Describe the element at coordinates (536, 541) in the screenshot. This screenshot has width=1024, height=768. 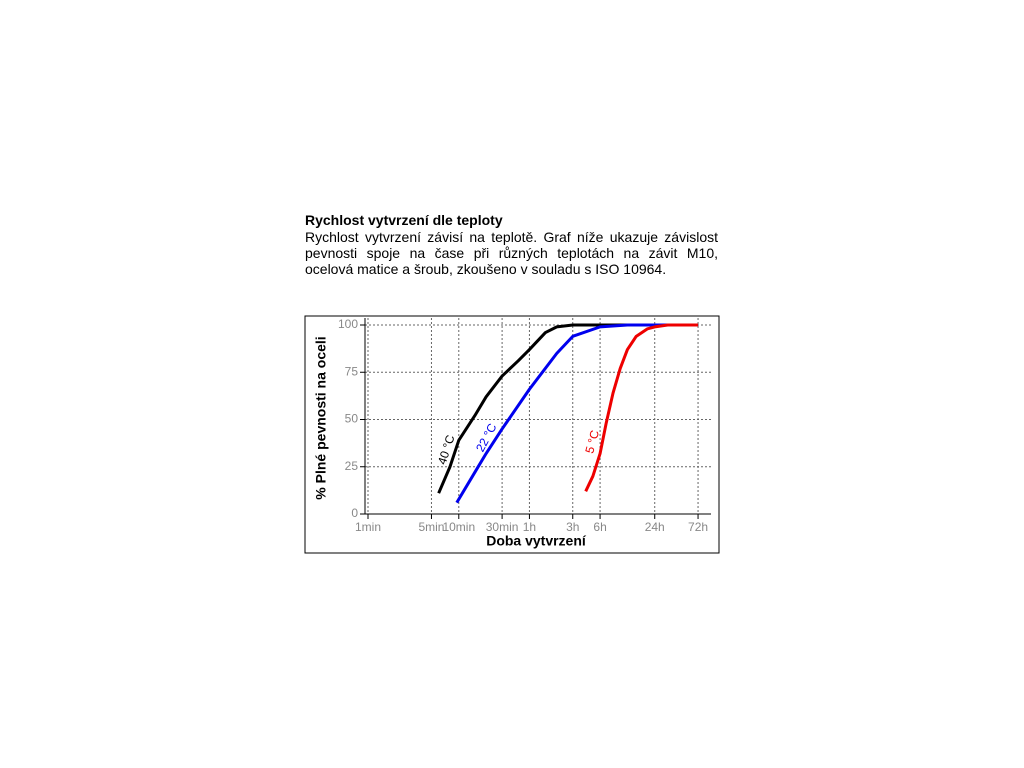
I see `x-axis-label: Doba vytvrzení` at that location.